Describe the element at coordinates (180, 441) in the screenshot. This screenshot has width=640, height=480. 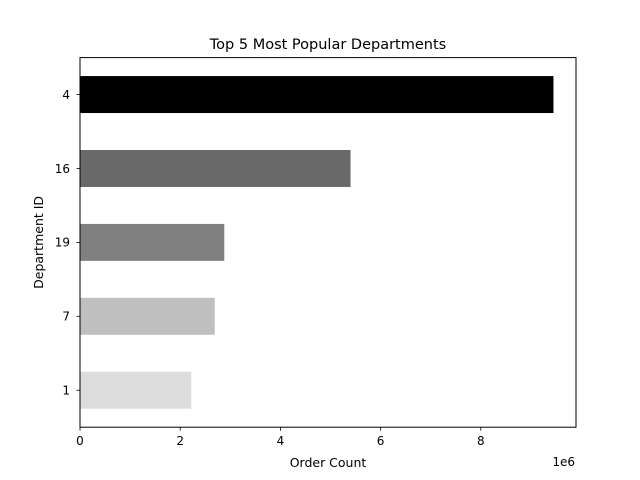
I see `x-tick-label: 2` at that location.